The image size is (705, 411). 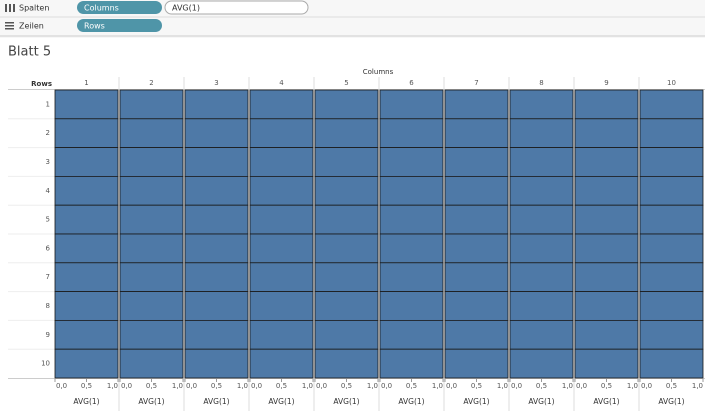 What do you see at coordinates (41, 84) in the screenshot?
I see `rows-header: Rows` at bounding box center [41, 84].